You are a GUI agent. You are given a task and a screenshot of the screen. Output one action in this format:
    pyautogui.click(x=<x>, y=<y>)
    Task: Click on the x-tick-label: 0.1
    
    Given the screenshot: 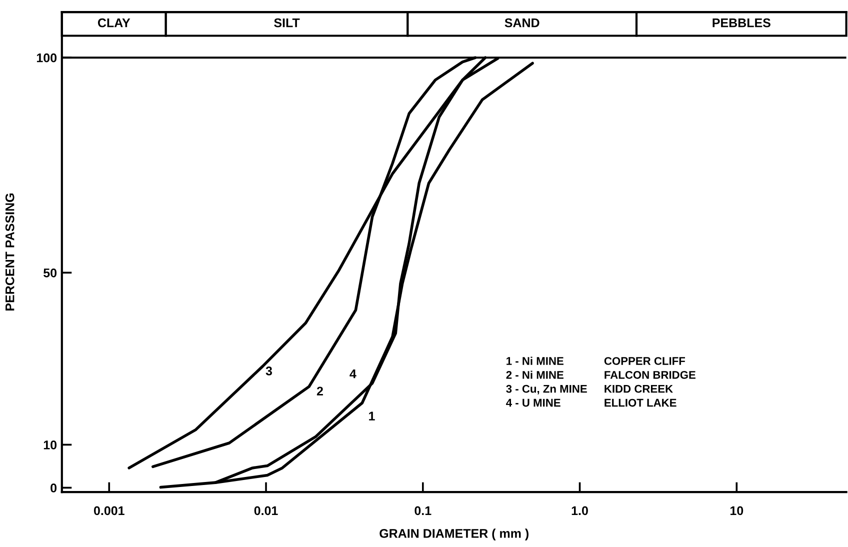 What is the action you would take?
    pyautogui.click(x=423, y=511)
    